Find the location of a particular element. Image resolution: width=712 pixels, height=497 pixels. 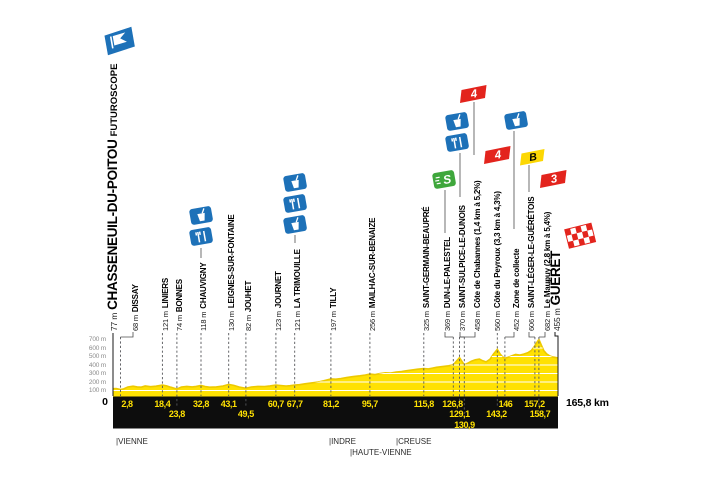

y-axis-tick-400: 400 m is located at coordinates (97, 365).